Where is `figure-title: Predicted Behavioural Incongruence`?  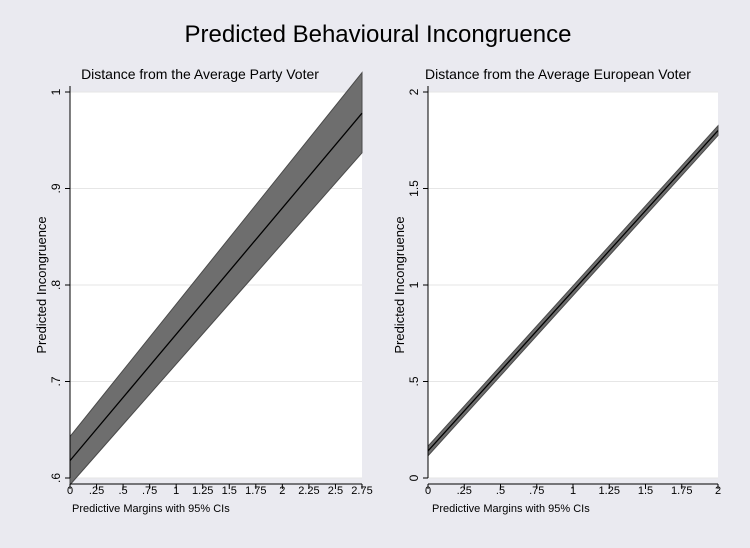 figure-title: Predicted Behavioural Incongruence is located at coordinates (378, 34).